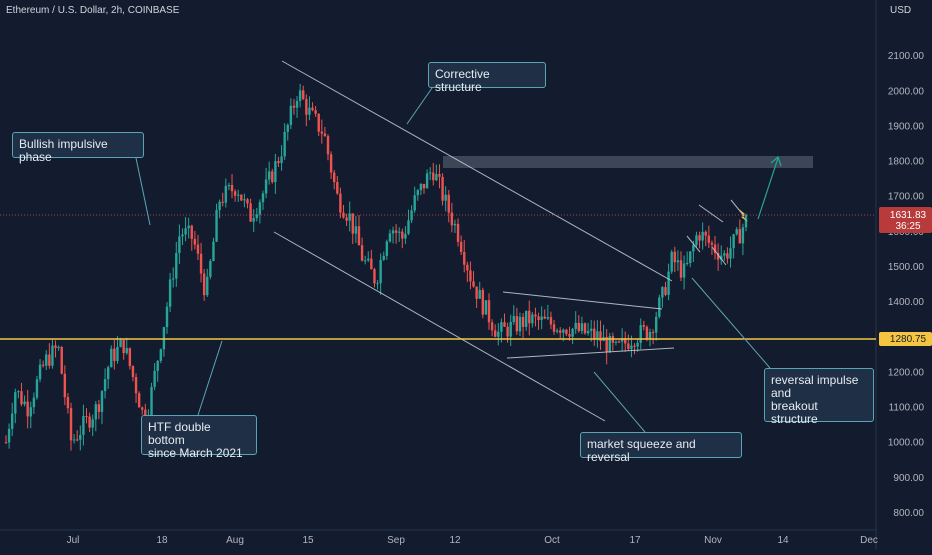  Describe the element at coordinates (455, 540) in the screenshot. I see `x-tick-label: 12` at that location.